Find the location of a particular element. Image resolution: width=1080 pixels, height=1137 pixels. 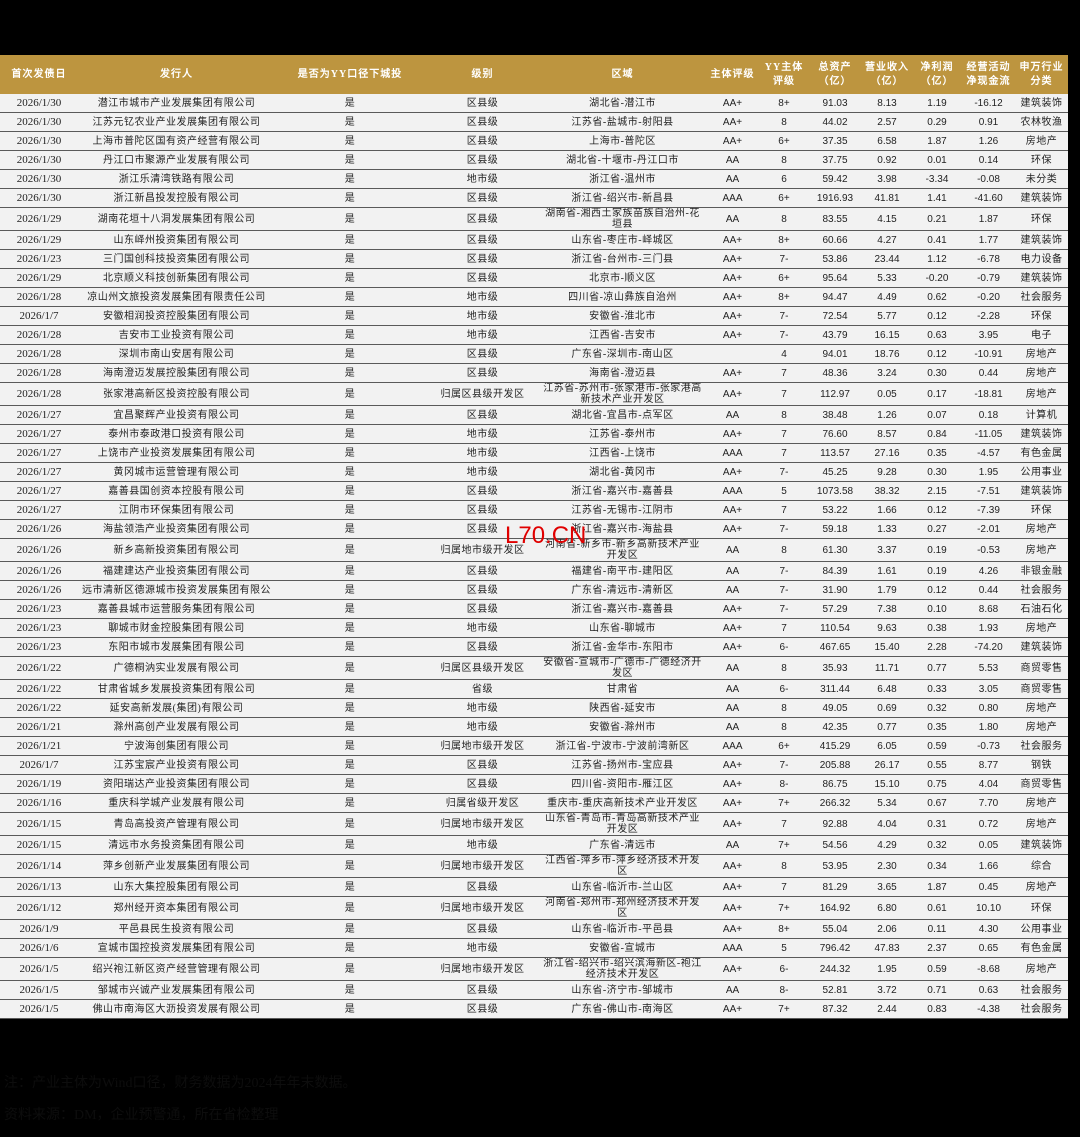

cell-first-issue-date: 2026/1/29 is located at coordinates (39, 240).